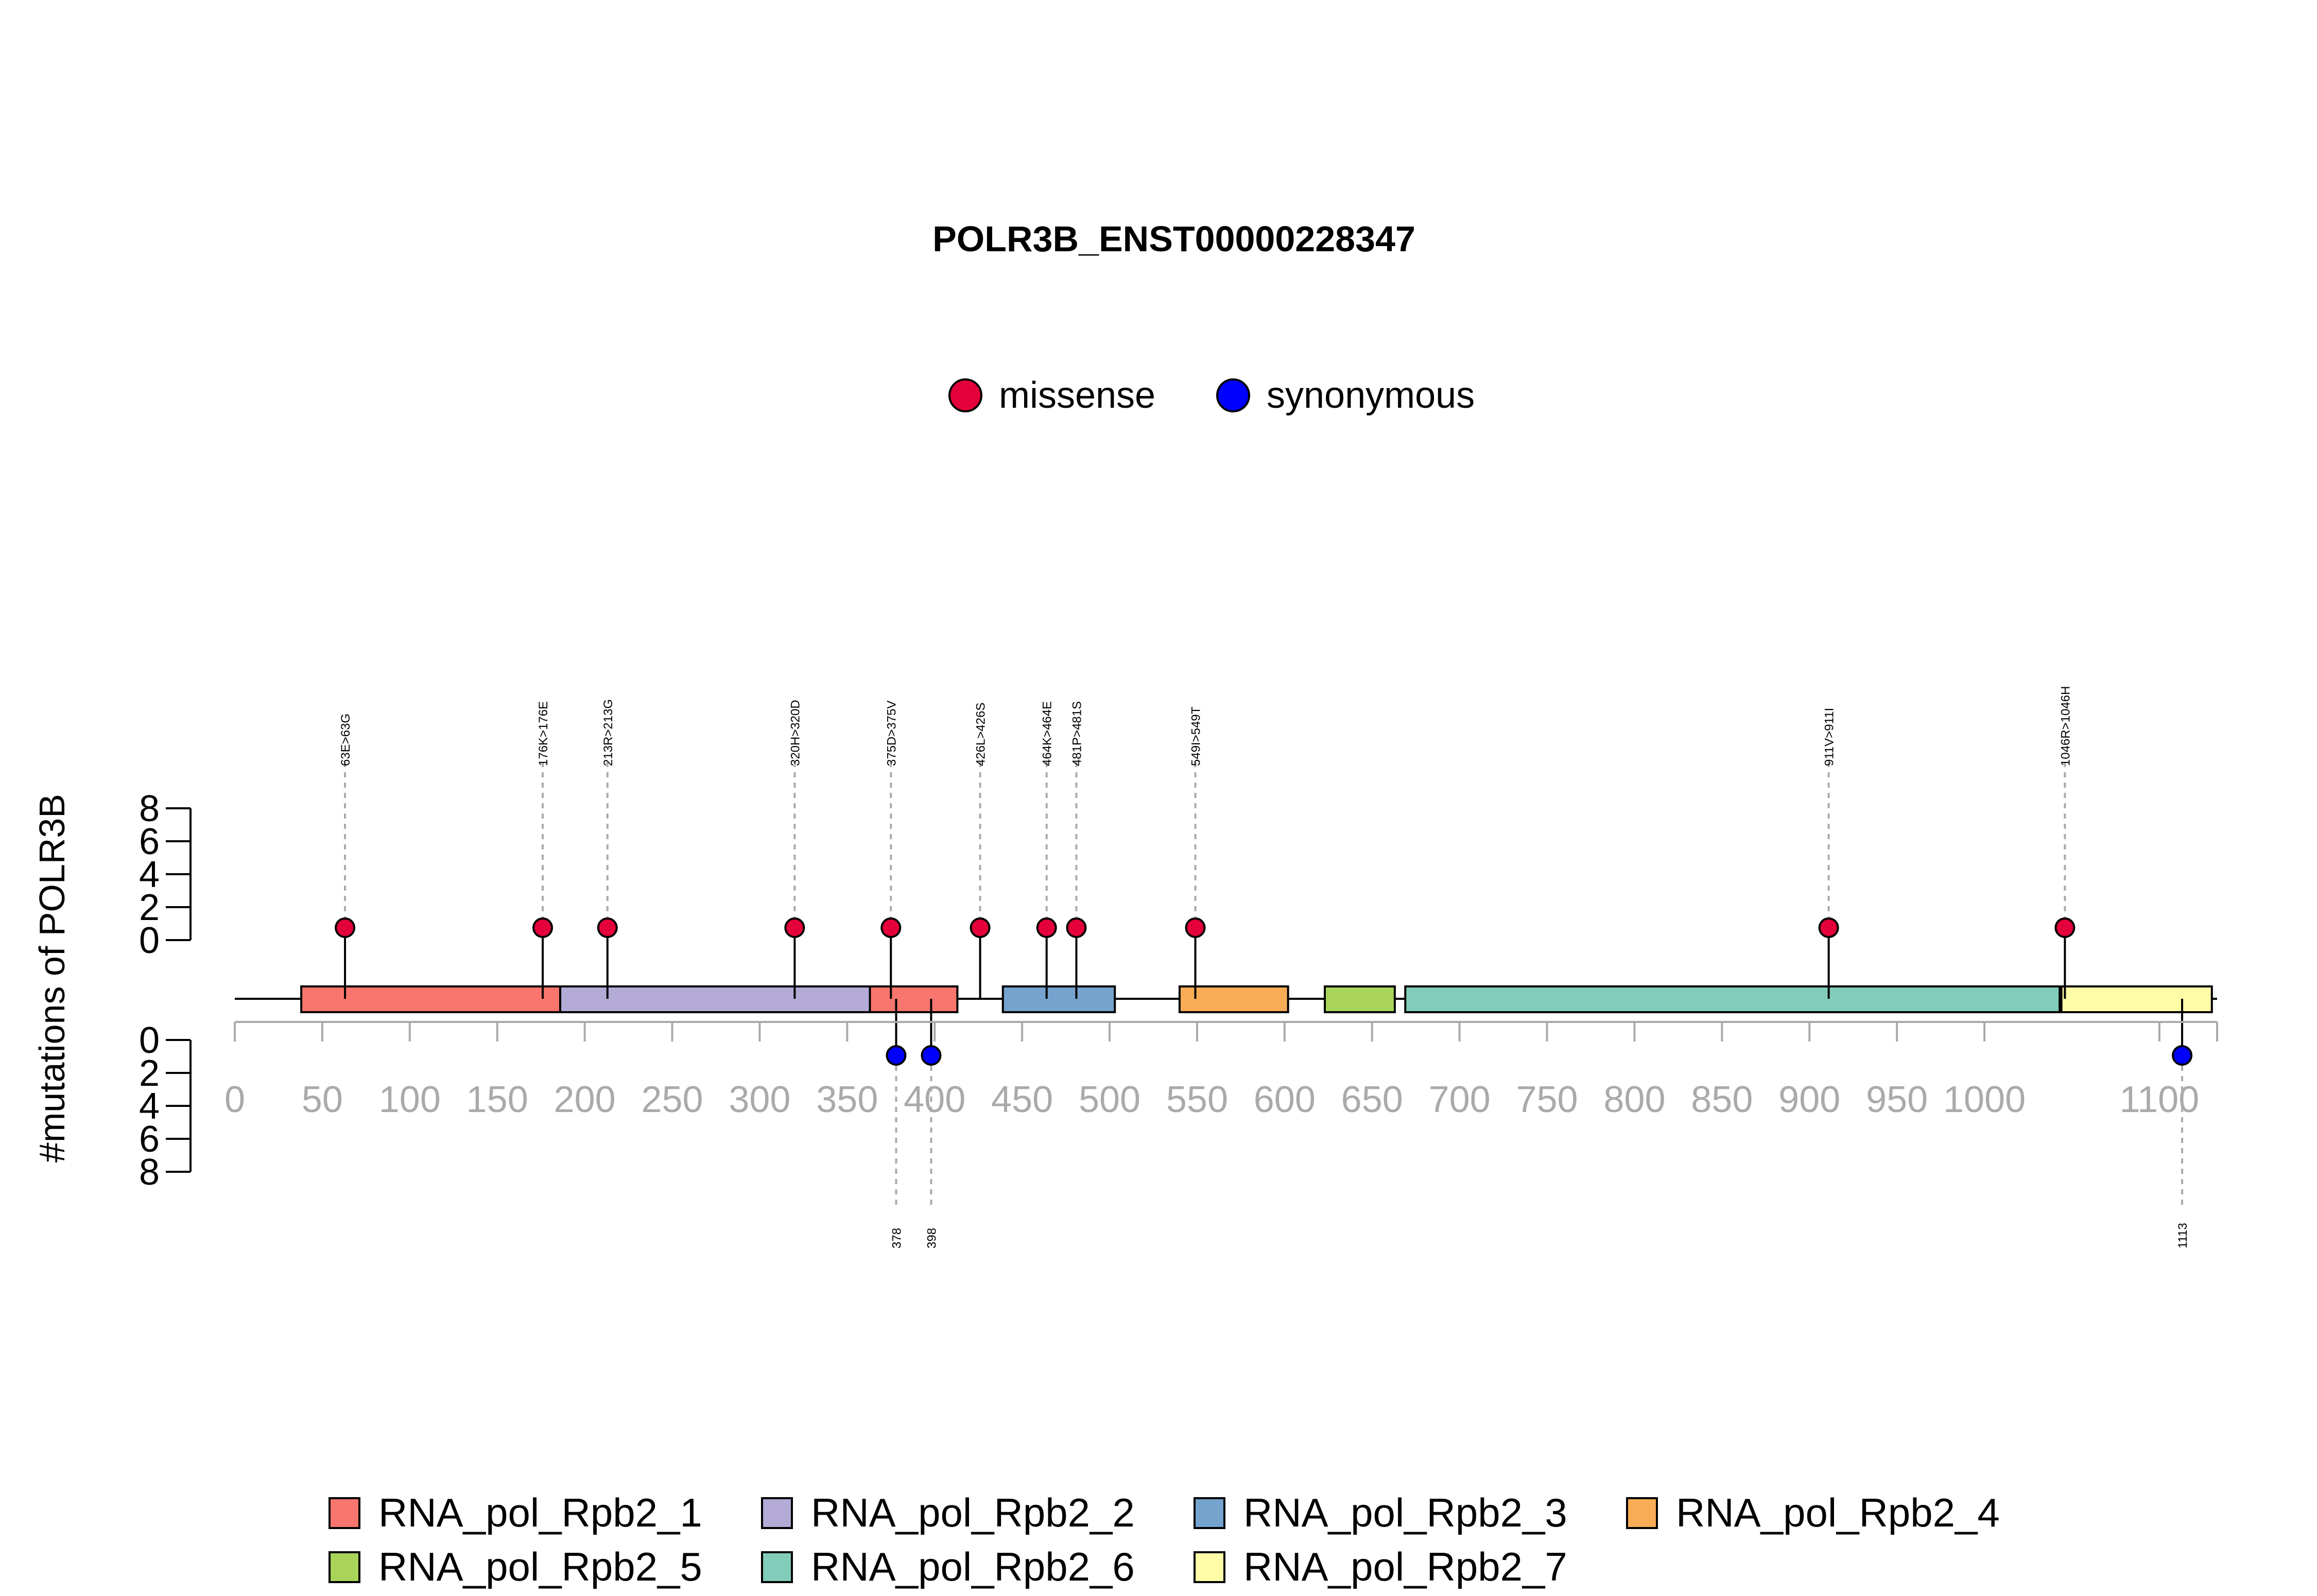 This screenshot has height=1596, width=2317. I want to click on x-tick-label-100: 100, so click(410, 1100).